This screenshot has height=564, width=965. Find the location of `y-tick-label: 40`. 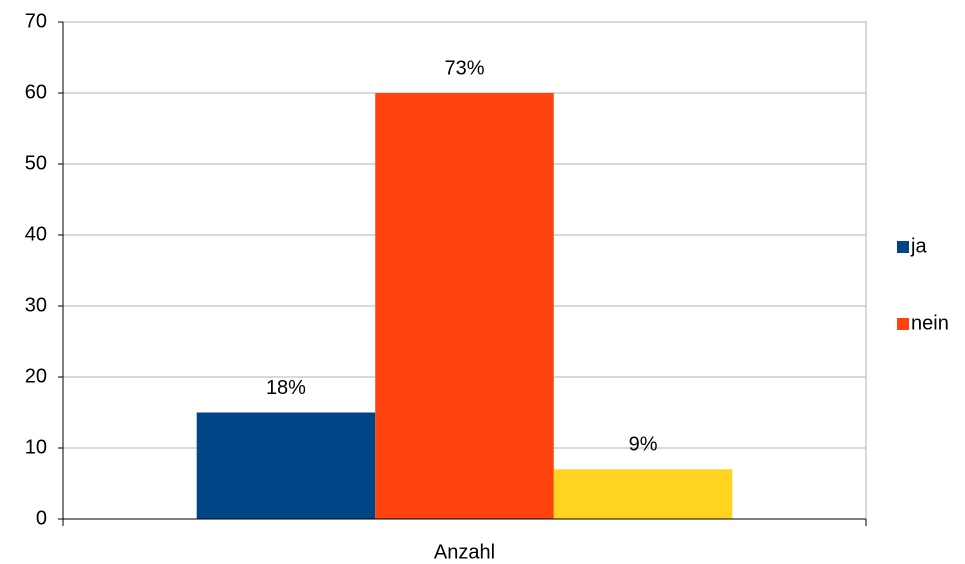

y-tick-label: 40 is located at coordinates (36, 234).